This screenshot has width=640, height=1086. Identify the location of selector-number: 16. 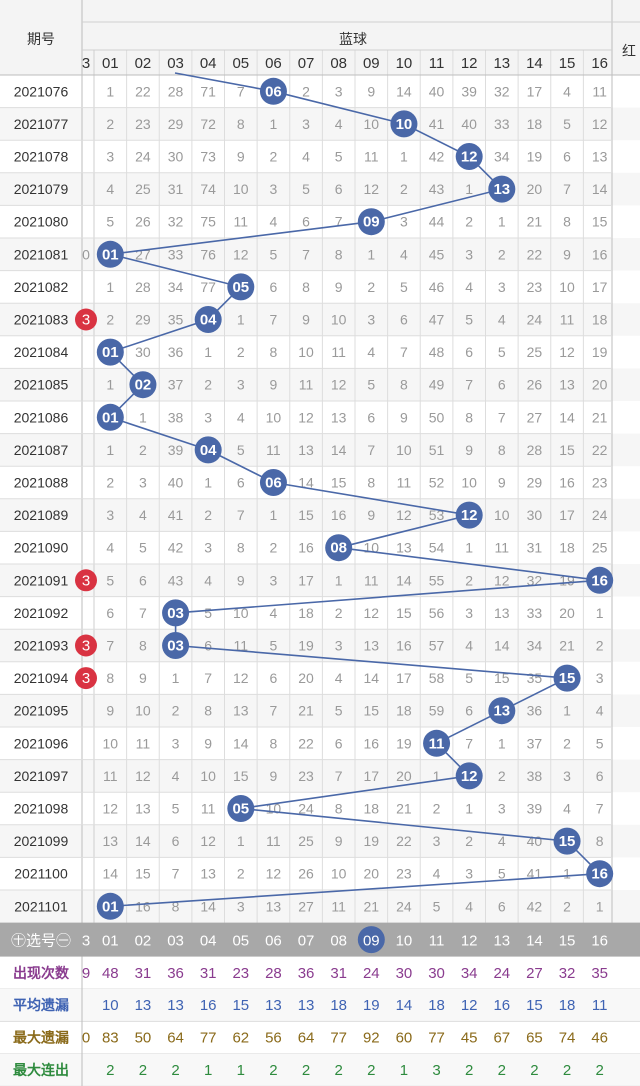
(599, 941).